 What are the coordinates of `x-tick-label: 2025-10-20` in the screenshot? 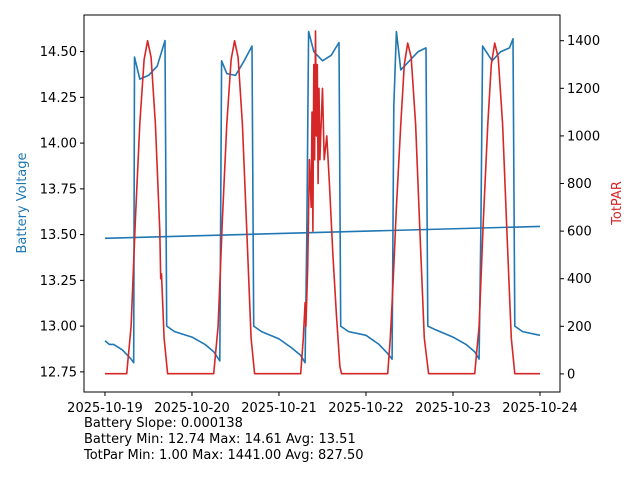 It's located at (192, 408).